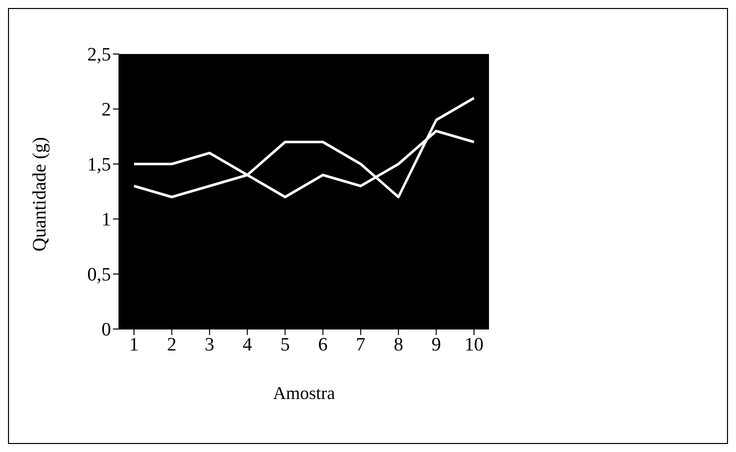 The image size is (736, 452). I want to click on x-tick-label: 10, so click(474, 345).